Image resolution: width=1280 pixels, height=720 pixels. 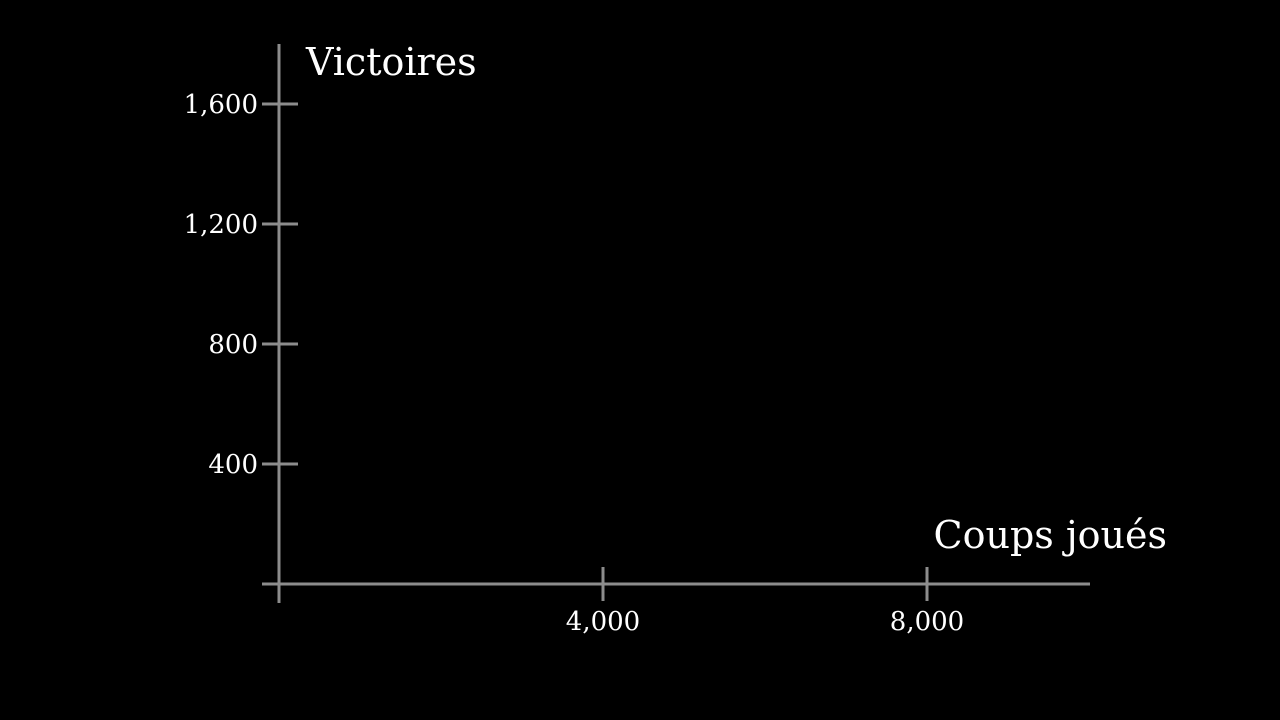 What do you see at coordinates (765, 602) in the screenshot?
I see `x-ticks: 4,000 8,000` at bounding box center [765, 602].